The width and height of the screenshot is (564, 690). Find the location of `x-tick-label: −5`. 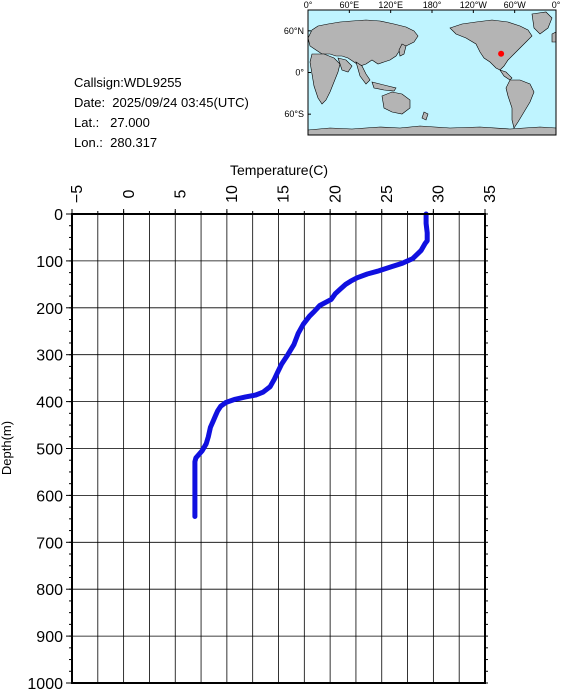

x-tick-label: −5 is located at coordinates (77, 194).